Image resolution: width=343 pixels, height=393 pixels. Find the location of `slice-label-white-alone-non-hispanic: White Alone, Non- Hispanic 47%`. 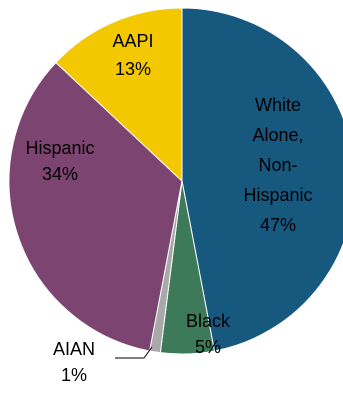

slice-label-white-alone-non-hispanic: White Alone, Non- Hispanic 47% is located at coordinates (277, 165).